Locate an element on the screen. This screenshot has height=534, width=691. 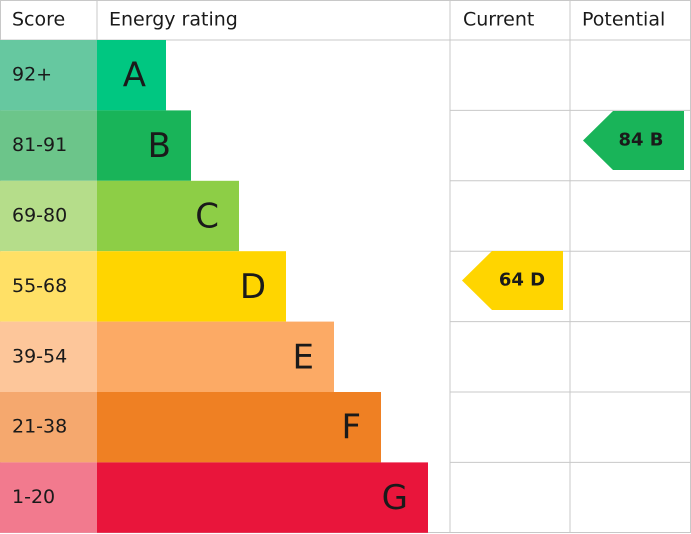
band-letter: A is located at coordinates (134, 76).